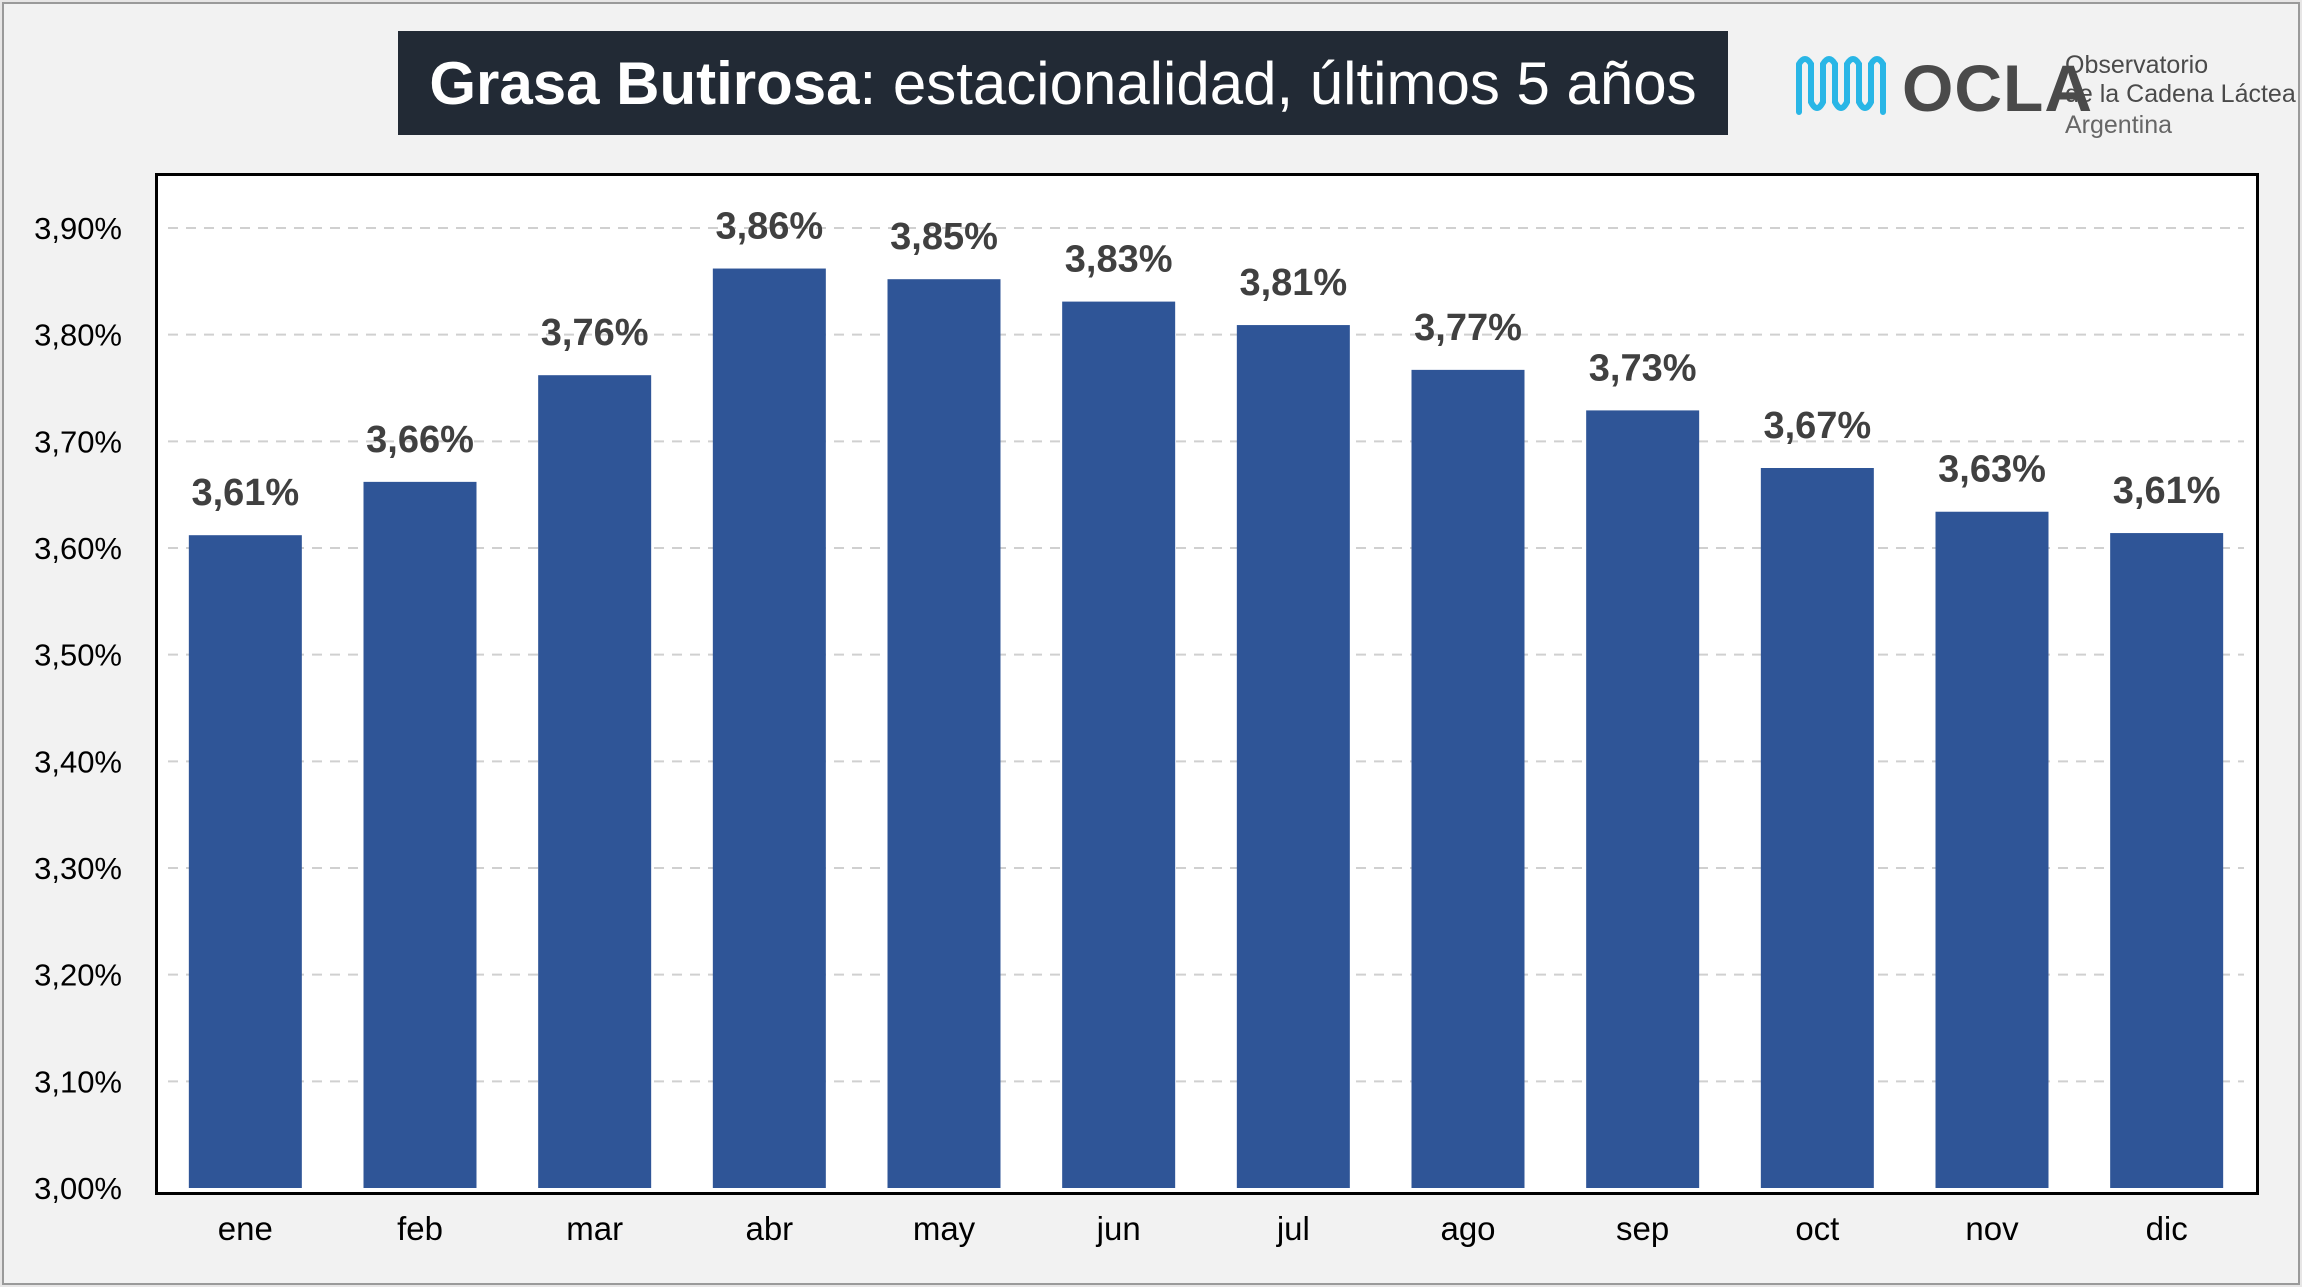 Image resolution: width=2302 pixels, height=1287 pixels. What do you see at coordinates (420, 1228) in the screenshot?
I see `x-tick-label: feb` at bounding box center [420, 1228].